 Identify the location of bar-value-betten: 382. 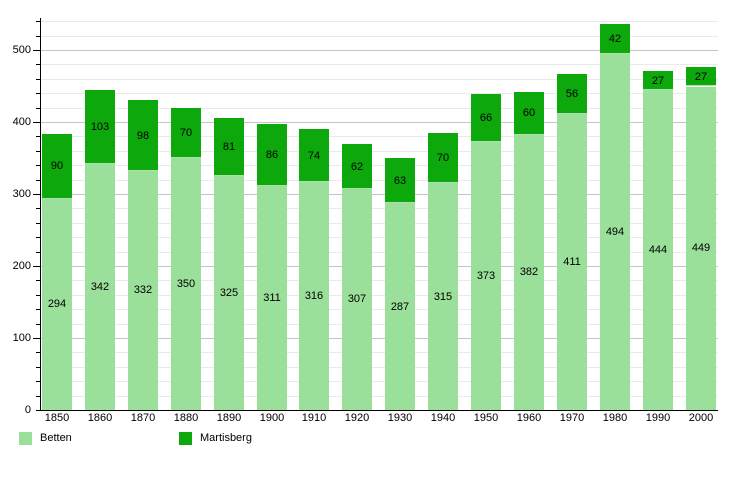
(529, 272).